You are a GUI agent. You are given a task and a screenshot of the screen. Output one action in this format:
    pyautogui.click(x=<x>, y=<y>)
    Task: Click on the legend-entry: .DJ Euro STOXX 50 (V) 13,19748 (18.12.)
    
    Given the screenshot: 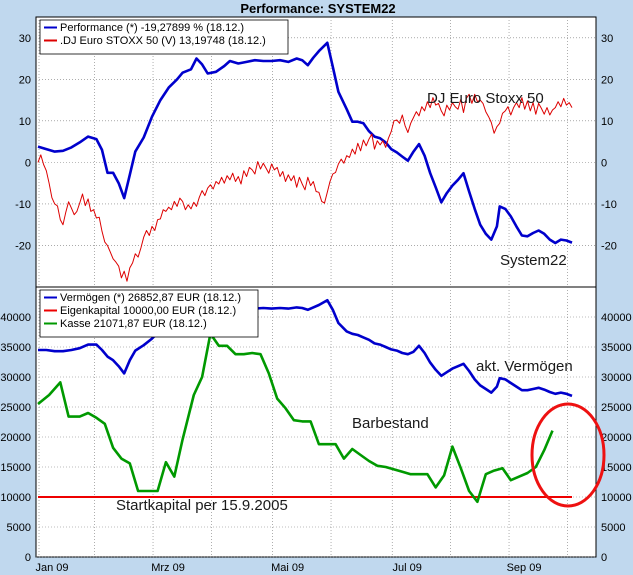 What is the action you would take?
    pyautogui.click(x=163, y=41)
    